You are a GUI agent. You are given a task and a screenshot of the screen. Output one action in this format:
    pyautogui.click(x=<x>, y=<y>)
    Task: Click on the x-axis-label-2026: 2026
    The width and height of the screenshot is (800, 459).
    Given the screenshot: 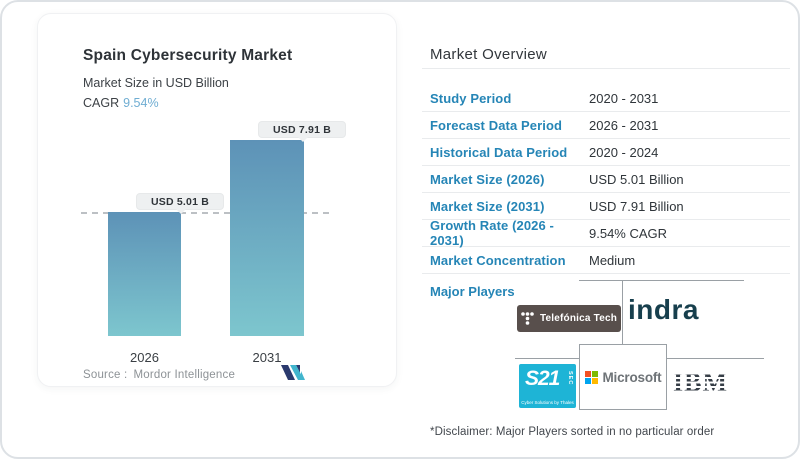 What is the action you would take?
    pyautogui.click(x=144, y=357)
    